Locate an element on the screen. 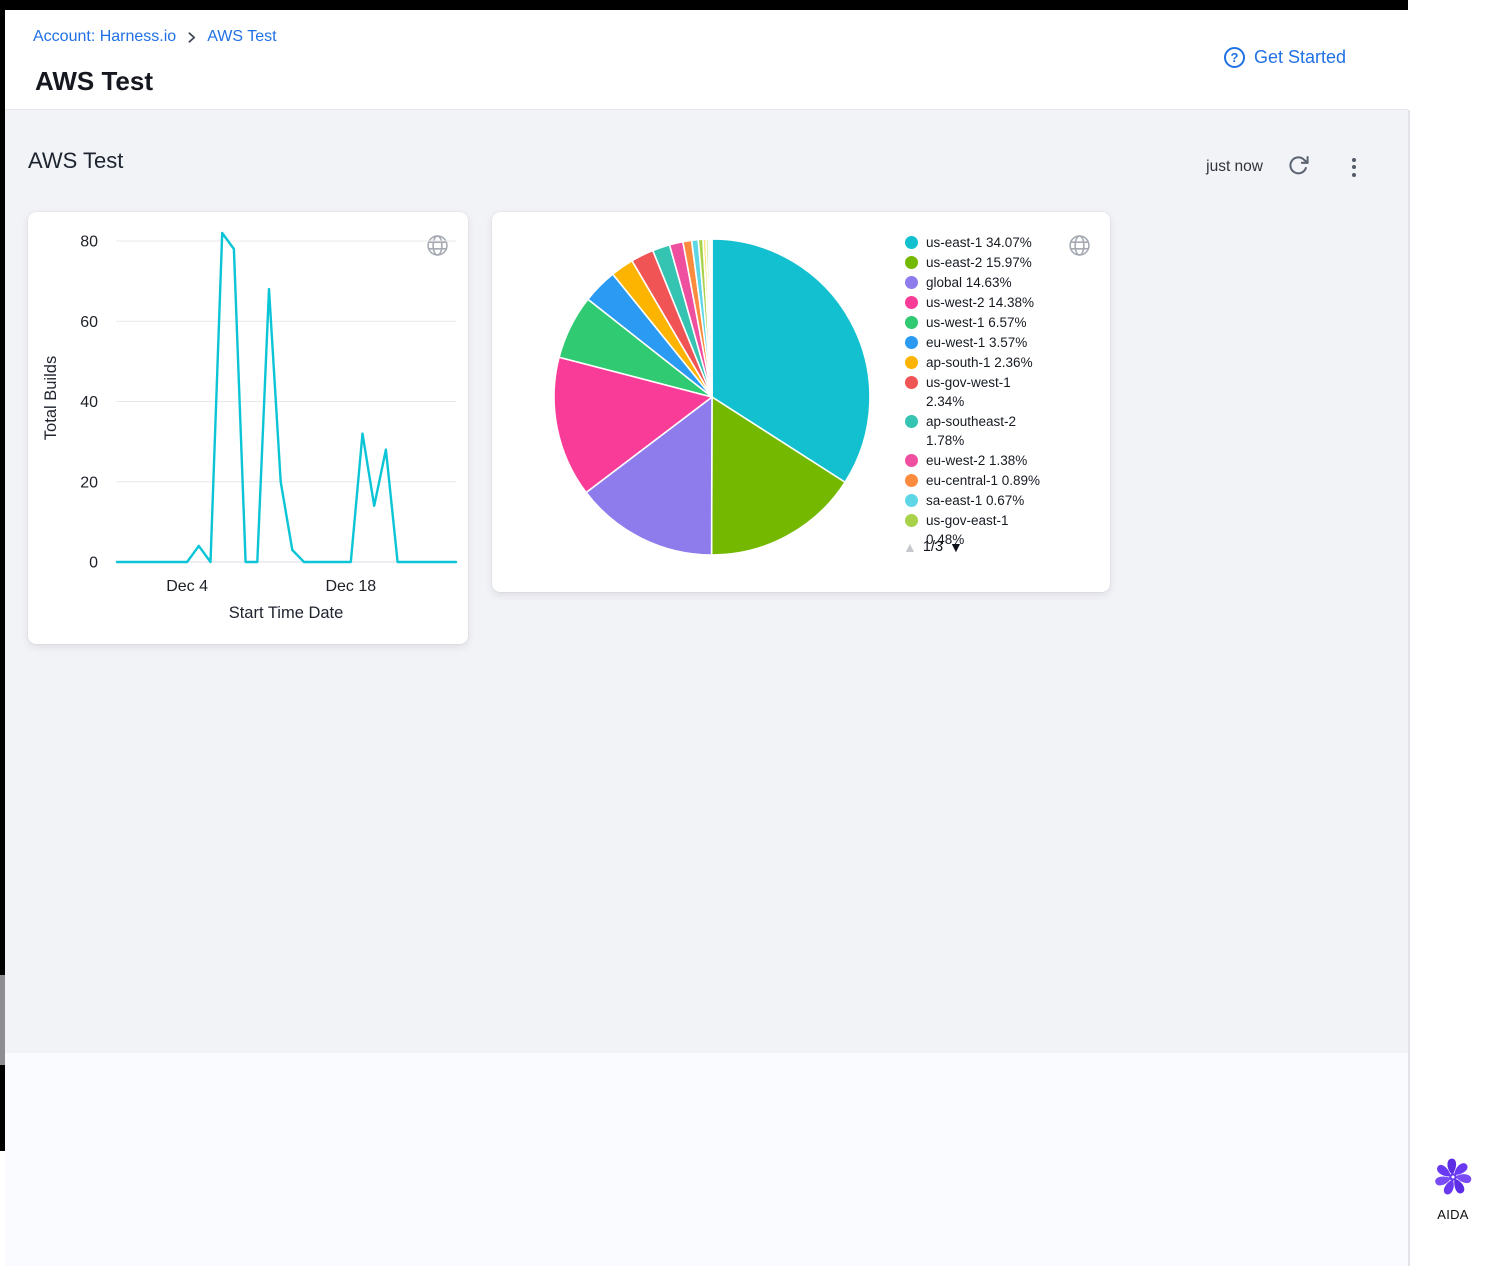 The height and width of the screenshot is (1266, 1496). legend-label: us-west-1 6.57% is located at coordinates (976, 322).